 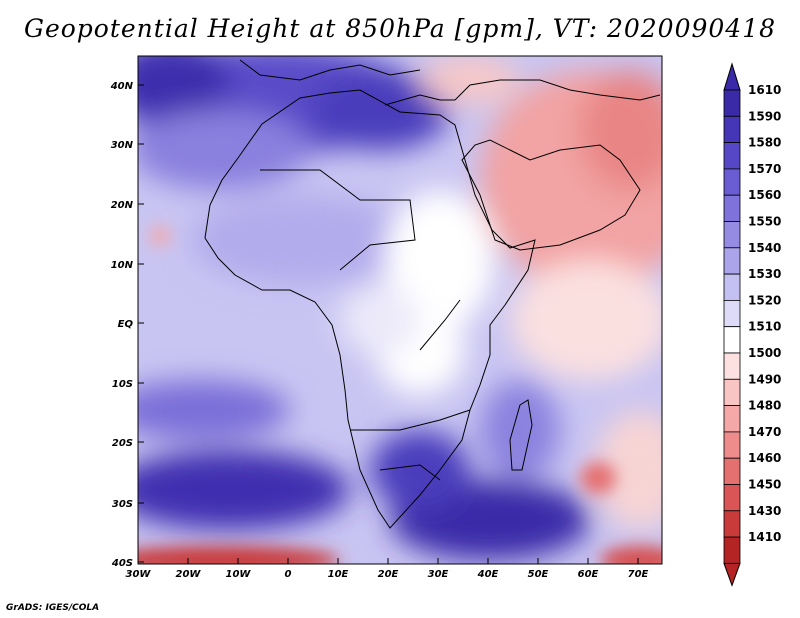 What do you see at coordinates (764, 274) in the screenshot?
I see `colorbar-label: 1530` at bounding box center [764, 274].